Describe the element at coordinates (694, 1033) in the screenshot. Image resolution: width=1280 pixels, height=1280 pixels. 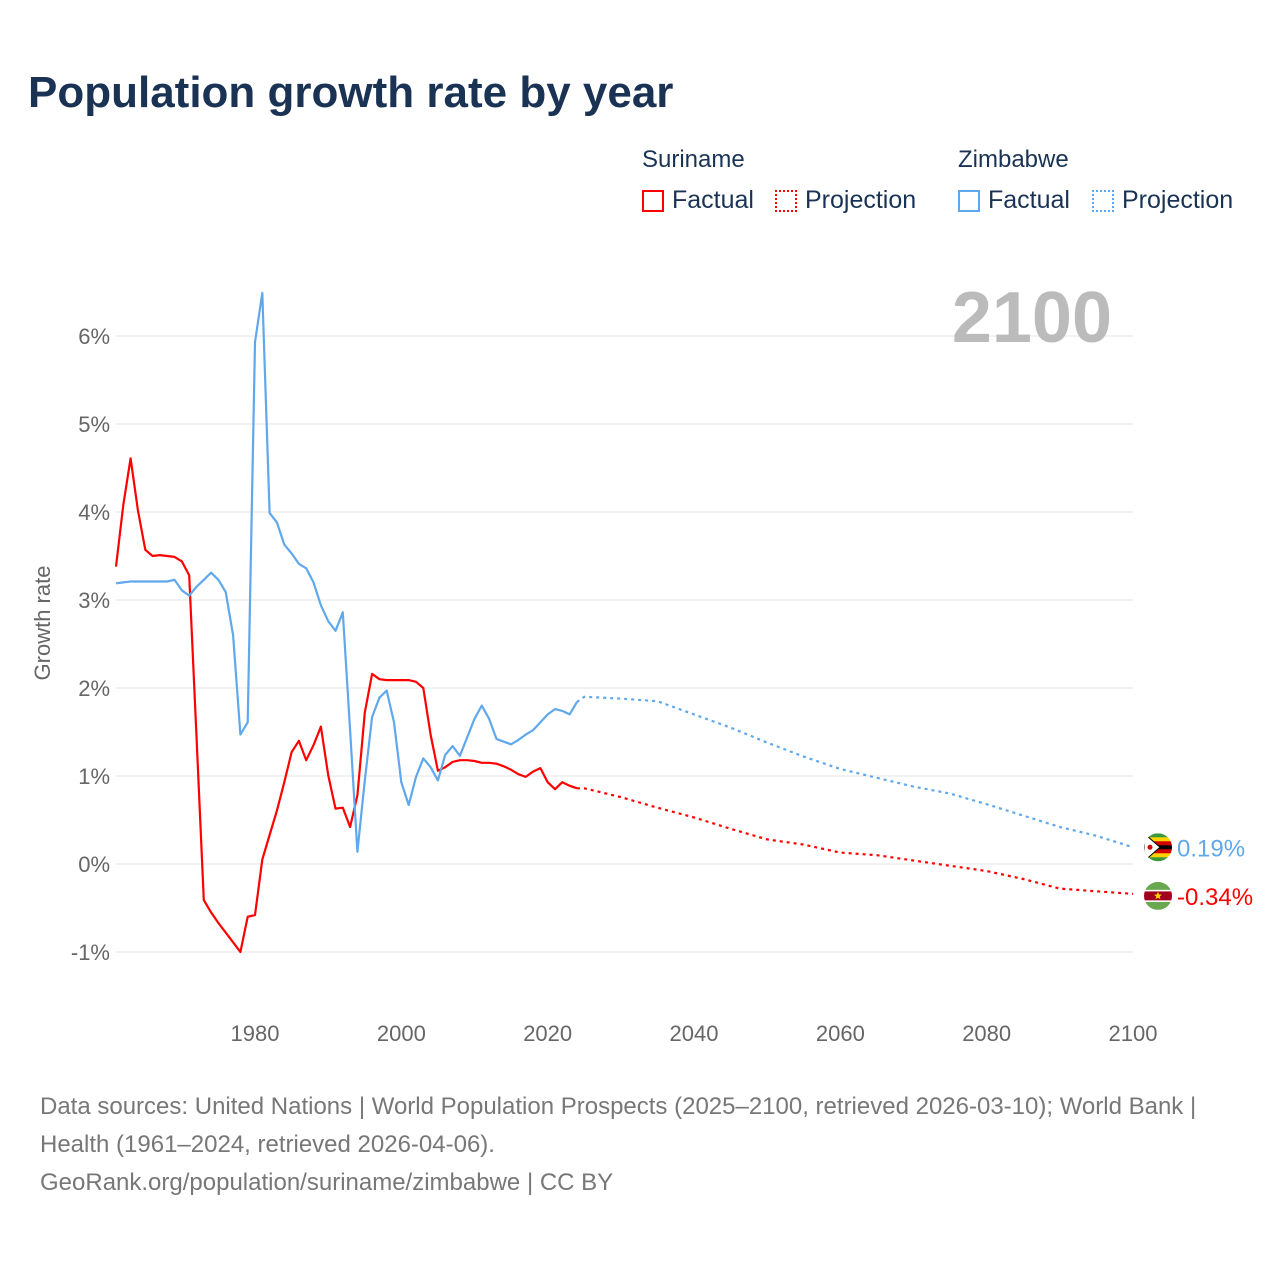
I see `x-tick-label: 2040` at that location.